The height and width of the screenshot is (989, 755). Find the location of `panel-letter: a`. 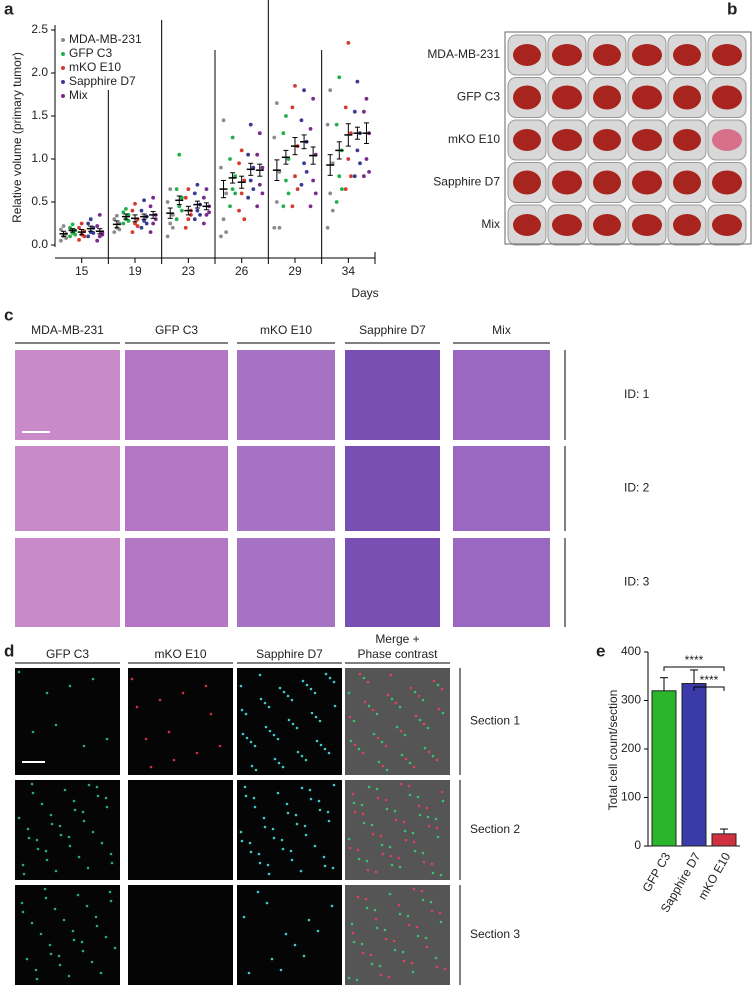

panel-letter: a is located at coordinates (9, 9).